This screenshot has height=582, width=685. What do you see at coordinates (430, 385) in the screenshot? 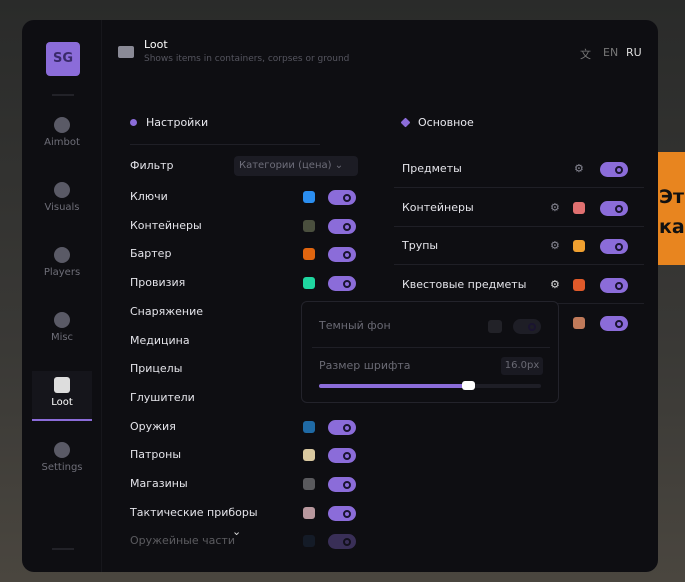
I see `font-size-slider` at bounding box center [430, 385].